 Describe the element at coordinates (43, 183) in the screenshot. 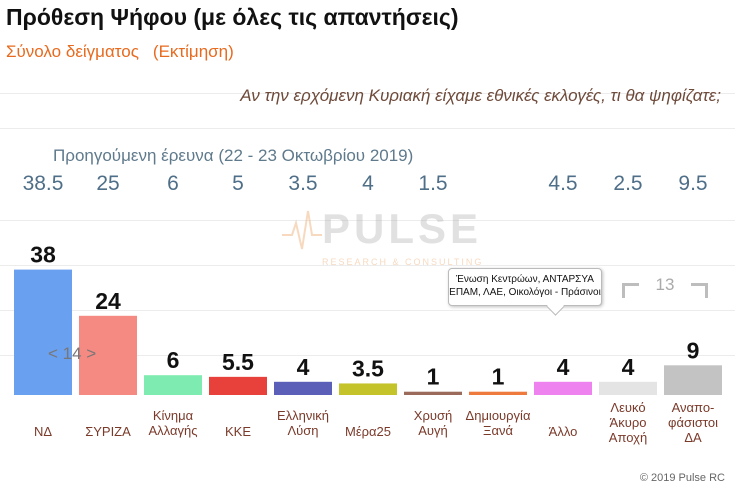

I see `previous-value: 38.5` at that location.